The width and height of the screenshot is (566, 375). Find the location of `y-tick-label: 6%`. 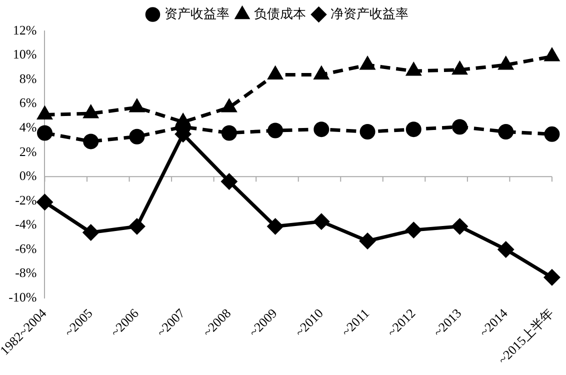

y-tick-label: 6% is located at coordinates (28, 102).